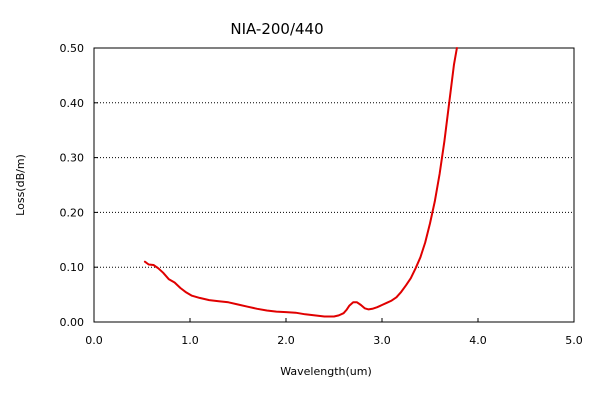 This screenshot has width=616, height=404. Describe the element at coordinates (326, 371) in the screenshot. I see `x-axis-label: Wavelength(um)` at that location.